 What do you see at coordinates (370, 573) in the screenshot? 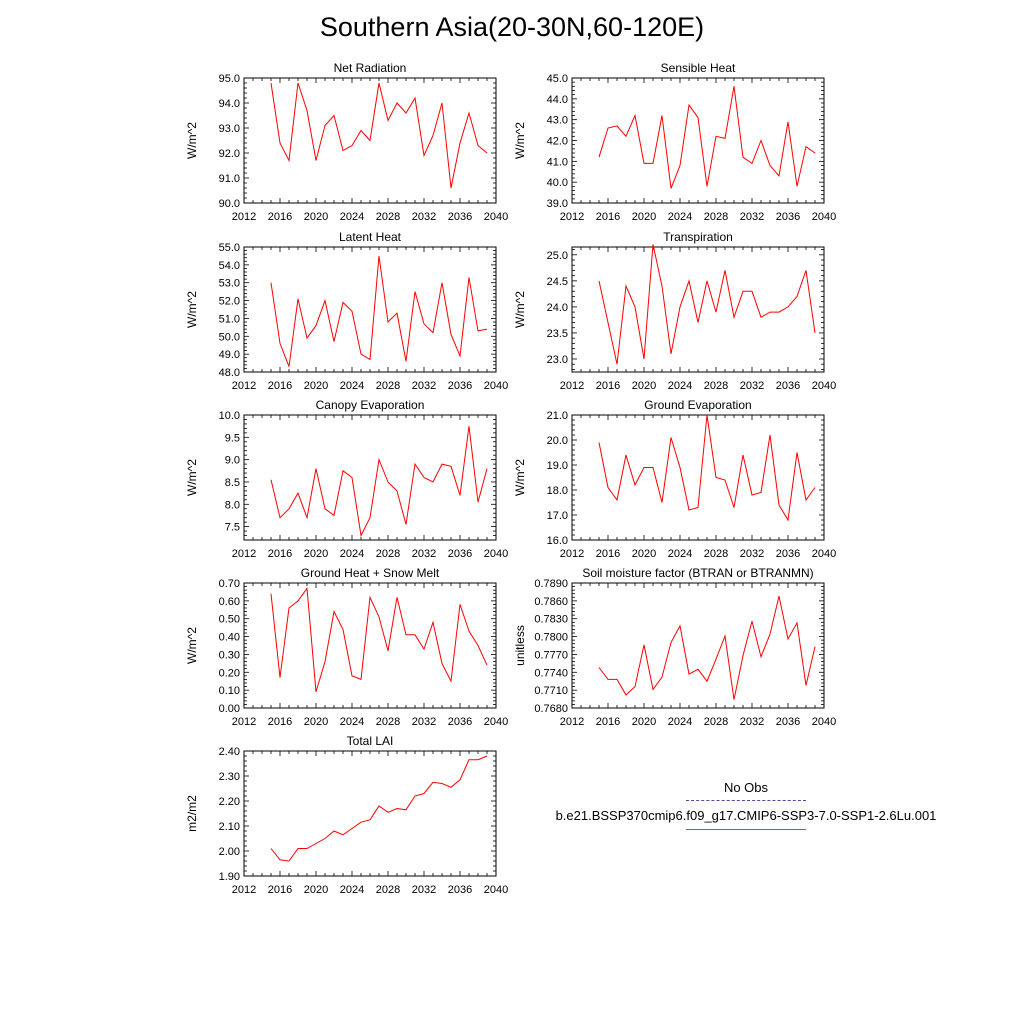
I see `panel-title: Ground Heat + Snow Melt` at bounding box center [370, 573].